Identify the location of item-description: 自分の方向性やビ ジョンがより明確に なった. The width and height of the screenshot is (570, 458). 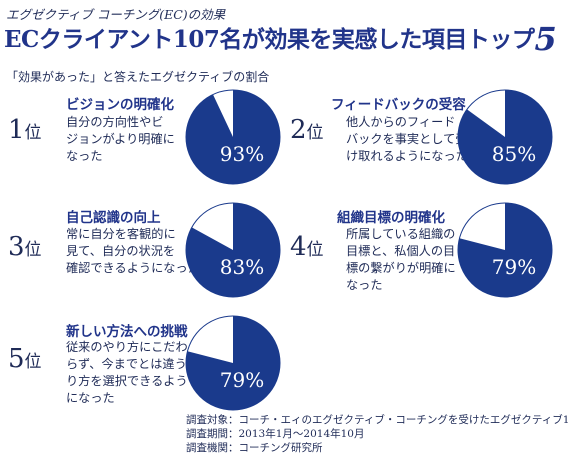
(120, 139).